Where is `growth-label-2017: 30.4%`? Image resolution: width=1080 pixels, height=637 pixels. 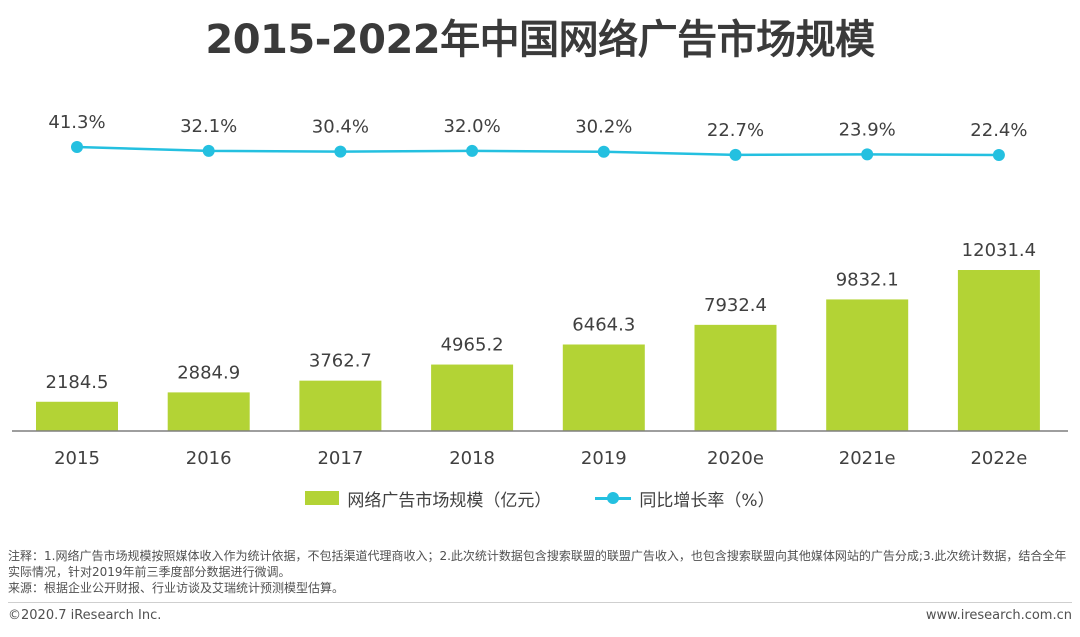
growth-label-2017: 30.4% is located at coordinates (340, 127).